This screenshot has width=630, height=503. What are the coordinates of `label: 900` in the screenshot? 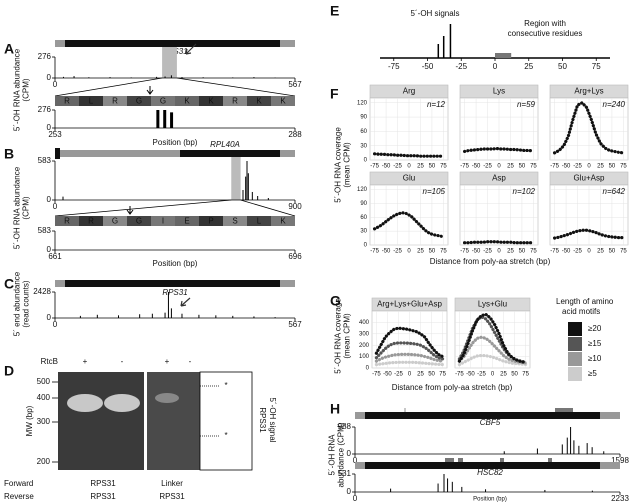 It's located at (295, 206).